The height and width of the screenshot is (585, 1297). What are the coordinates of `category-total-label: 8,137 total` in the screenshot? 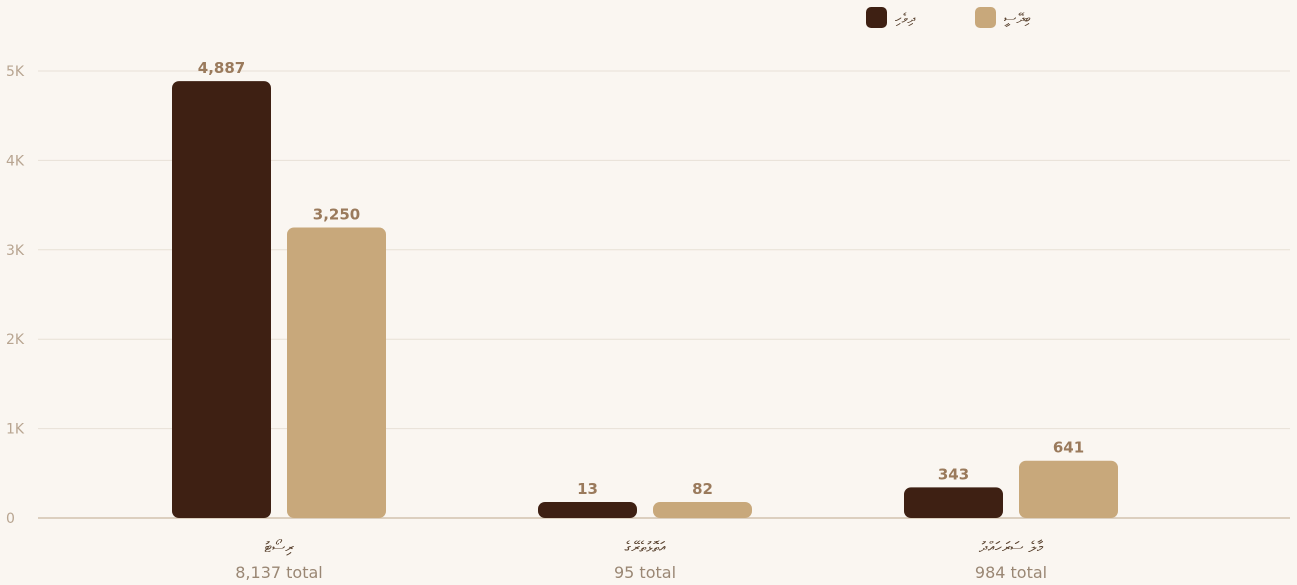 It's located at (278, 572).